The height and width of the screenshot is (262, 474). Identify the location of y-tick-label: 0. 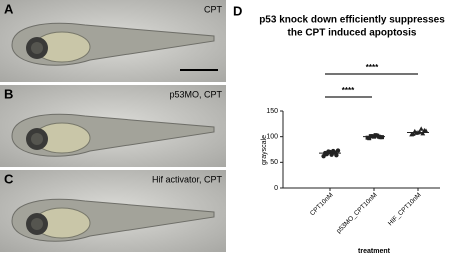
(276, 188).